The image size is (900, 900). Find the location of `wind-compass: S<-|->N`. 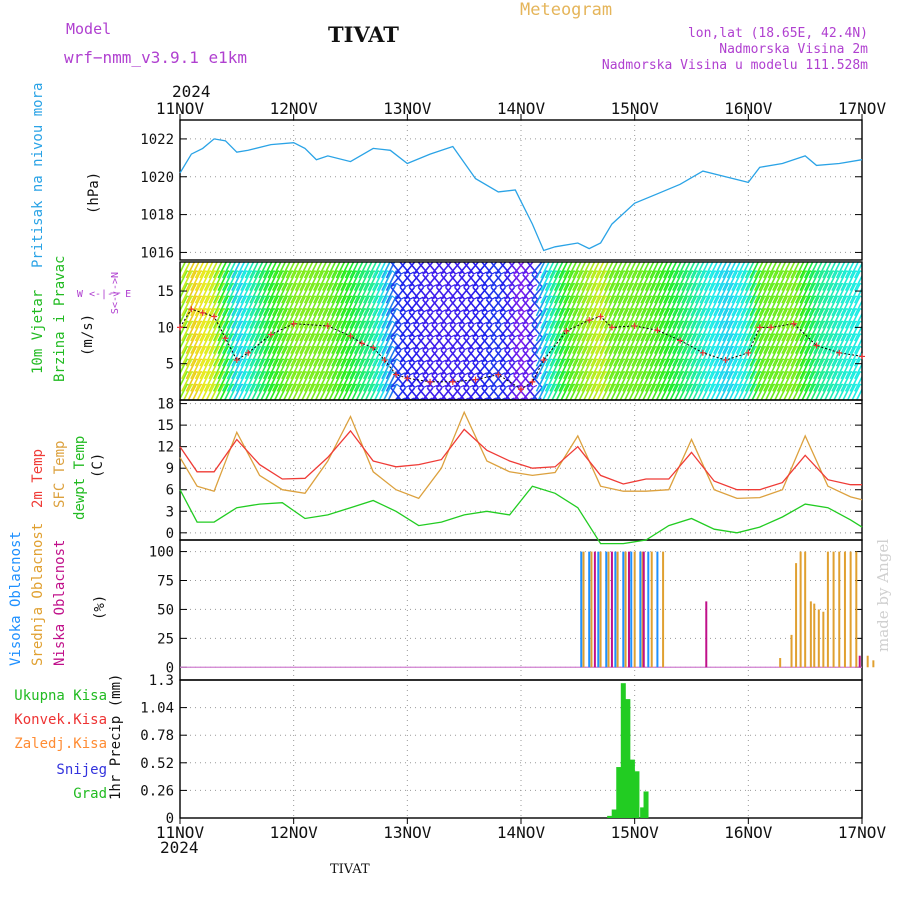

wind-compass: S<-|->N is located at coordinates (115, 293).